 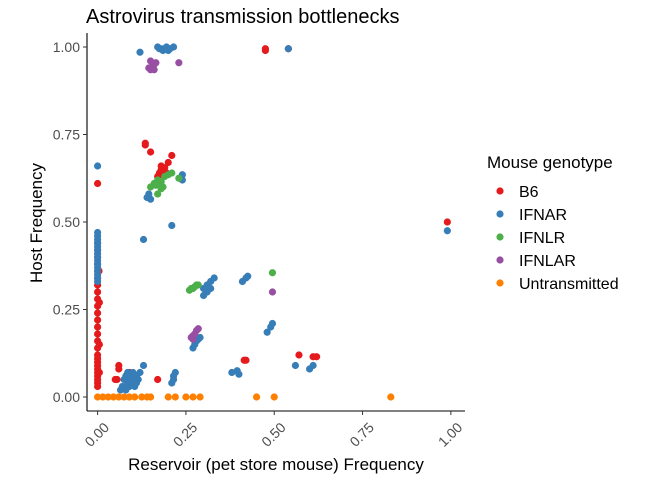 I want to click on y-tick-label: 1.00, so click(x=66, y=47).